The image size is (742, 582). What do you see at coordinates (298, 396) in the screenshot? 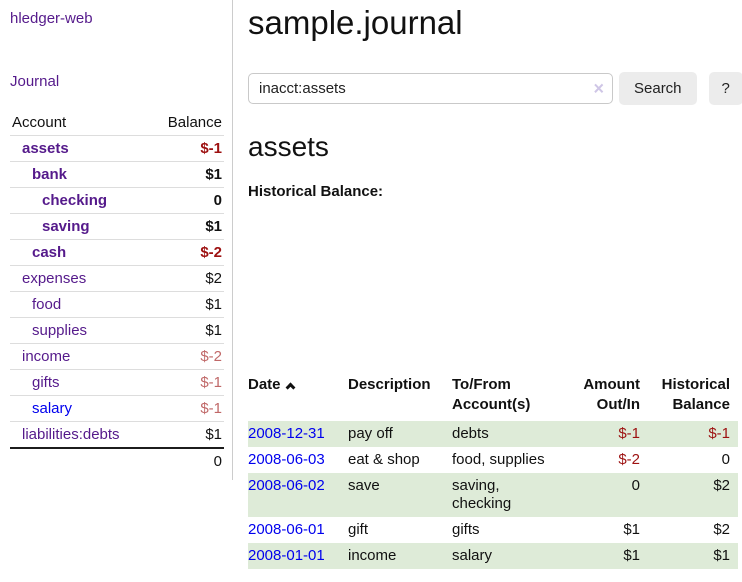
I see `register-column-header: Date` at bounding box center [298, 396].